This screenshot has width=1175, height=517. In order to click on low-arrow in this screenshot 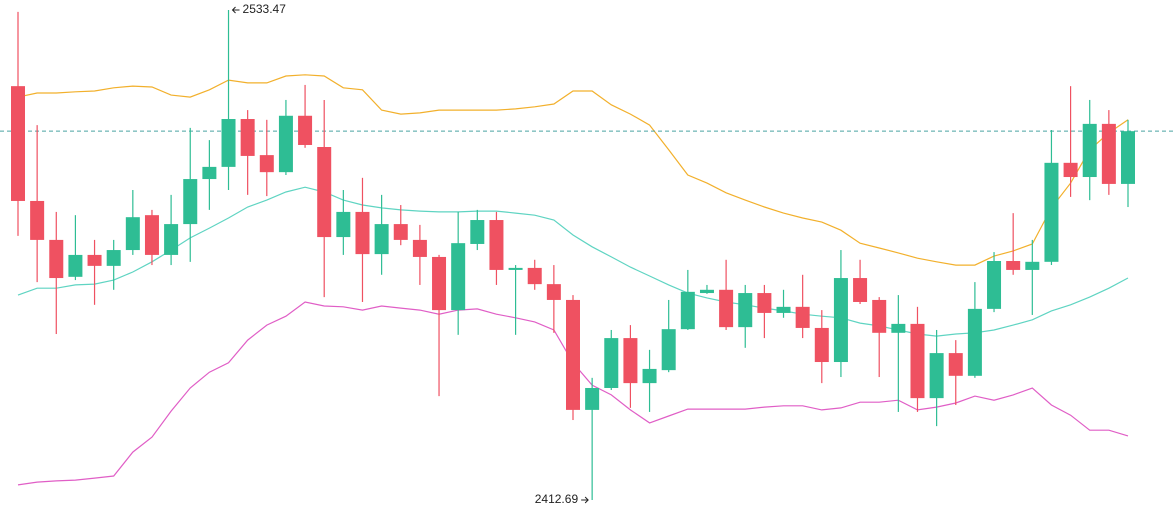, I will do `click(585, 500)`.